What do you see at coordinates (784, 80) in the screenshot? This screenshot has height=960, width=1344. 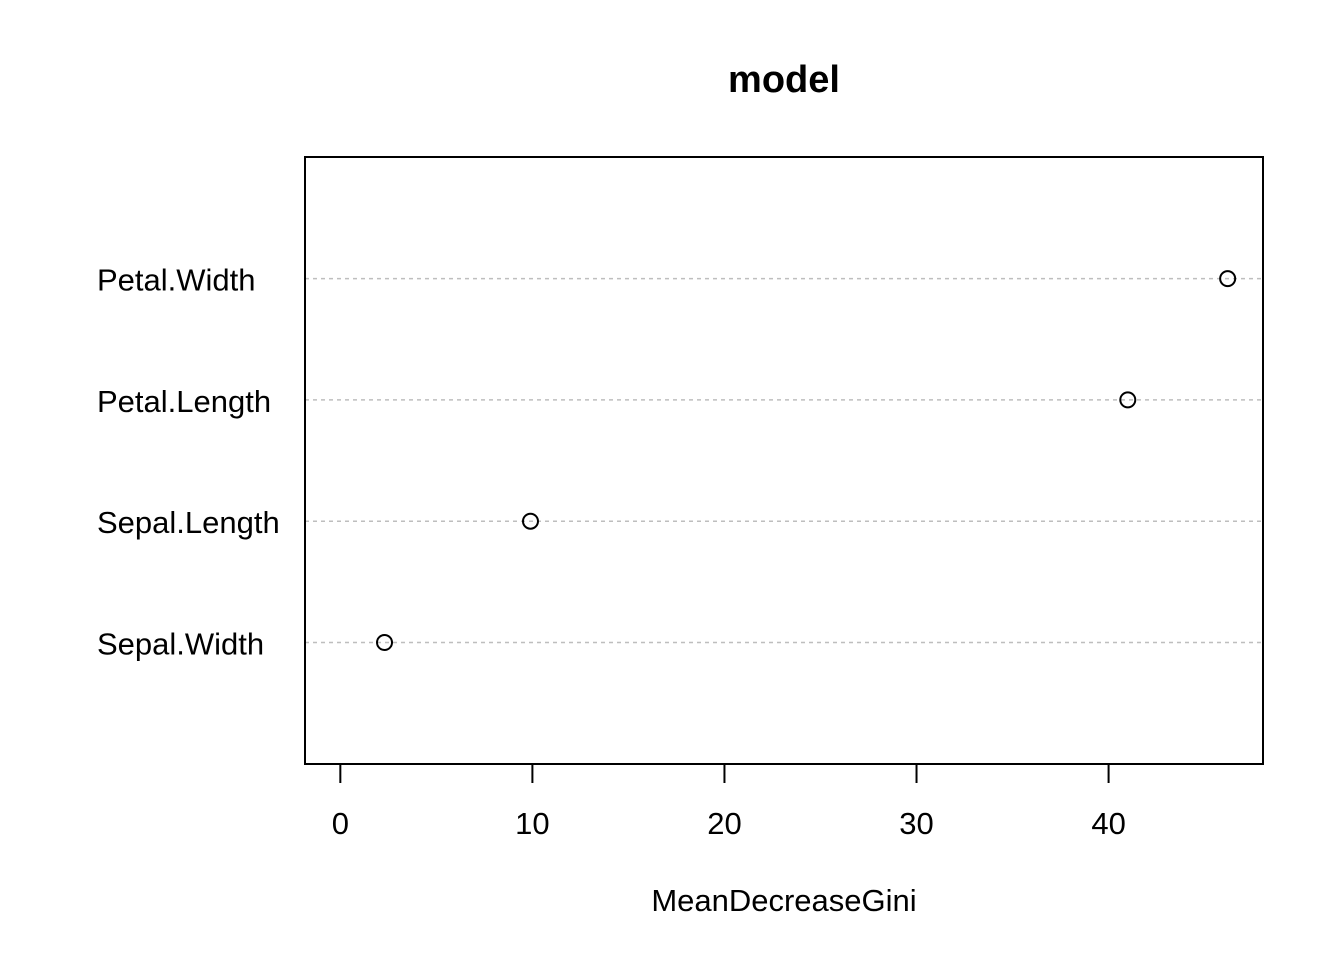 I see `chart-title: model` at bounding box center [784, 80].